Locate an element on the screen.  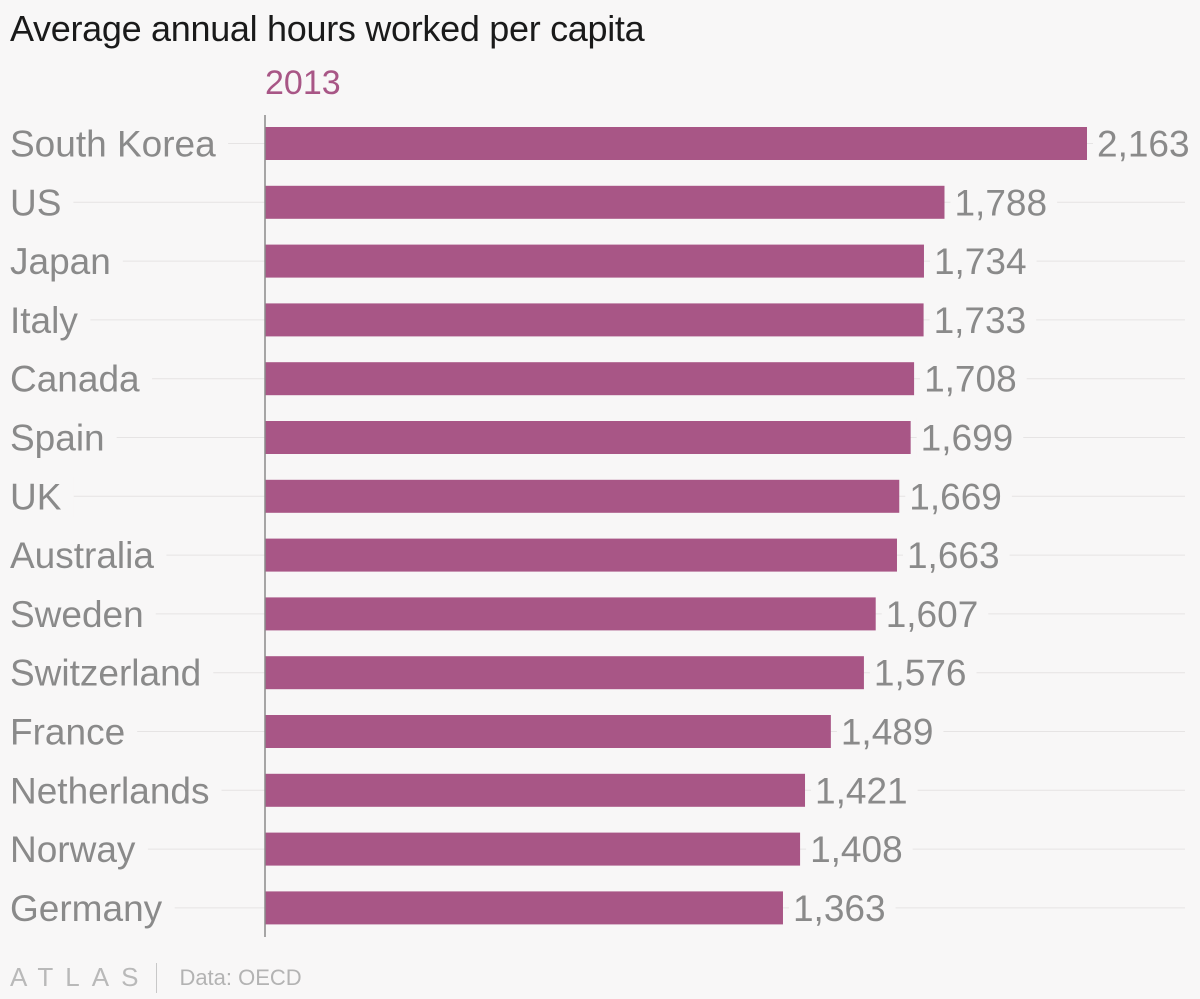
bar-switzerland is located at coordinates (564, 673).